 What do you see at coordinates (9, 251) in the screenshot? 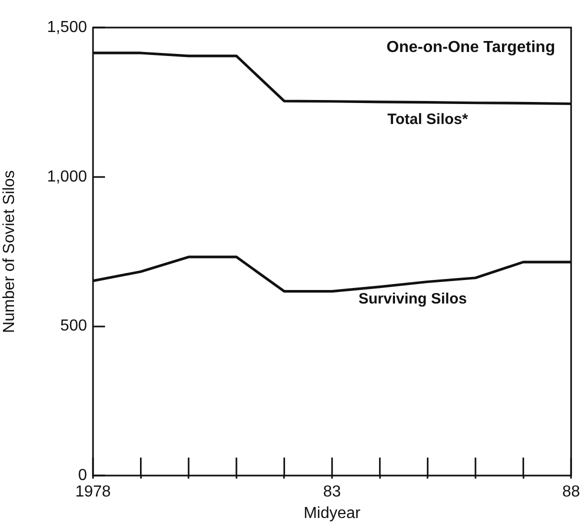
I see `y-axis-title: Number of Soviet Silos` at bounding box center [9, 251].